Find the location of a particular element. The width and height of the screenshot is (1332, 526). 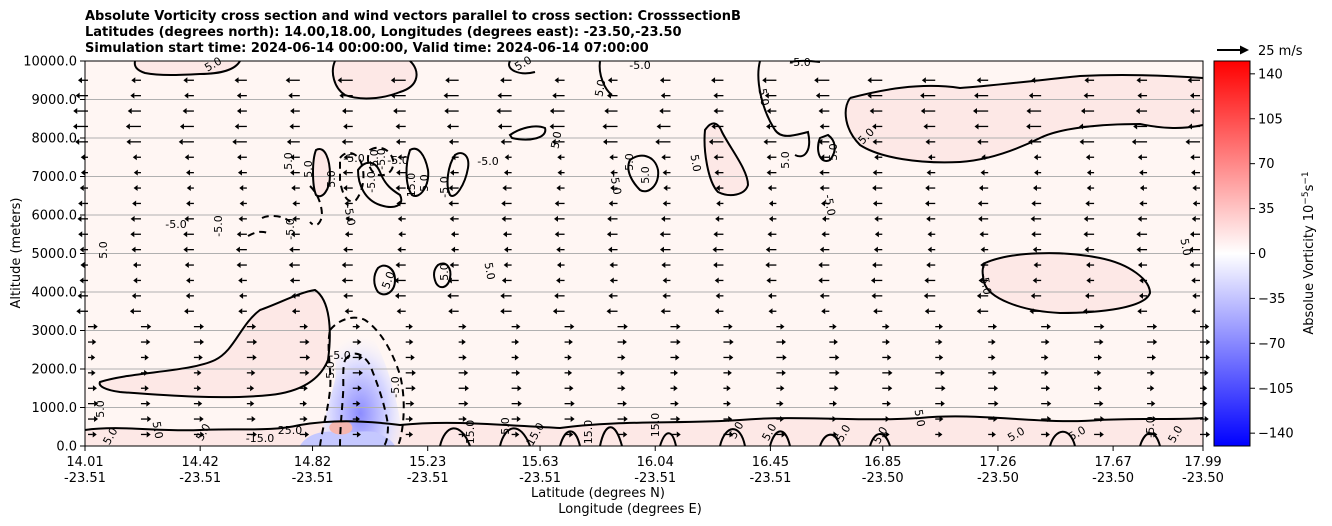

x-tick-label-lat: 15.23 is located at coordinates (427, 462).